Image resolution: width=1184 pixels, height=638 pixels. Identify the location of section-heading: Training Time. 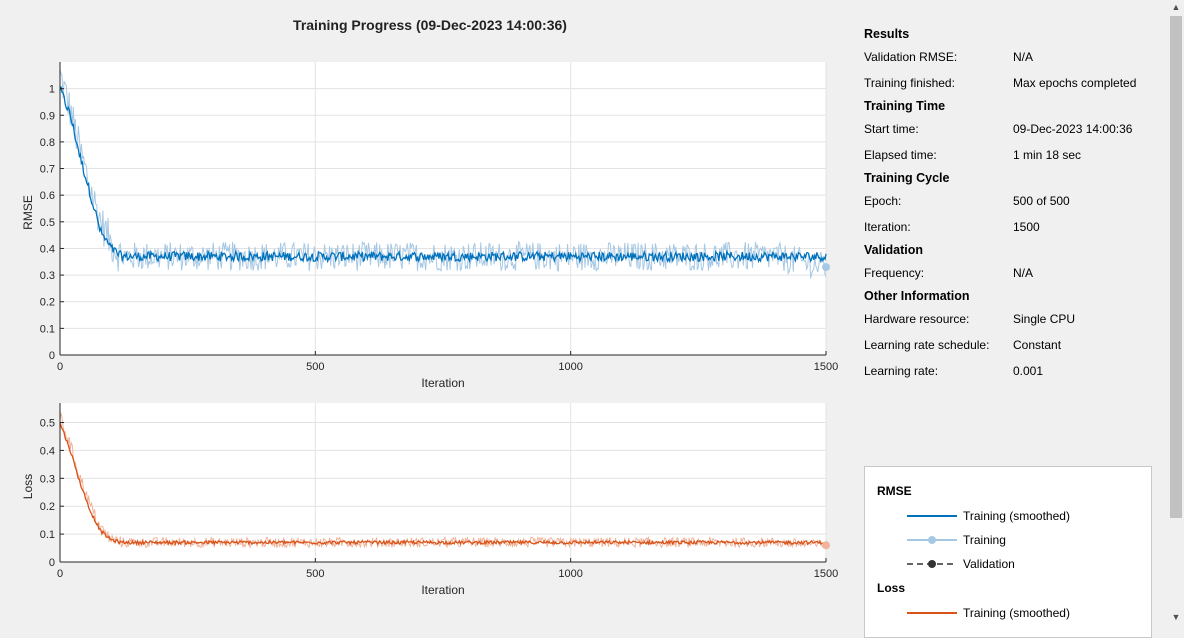
(905, 106).